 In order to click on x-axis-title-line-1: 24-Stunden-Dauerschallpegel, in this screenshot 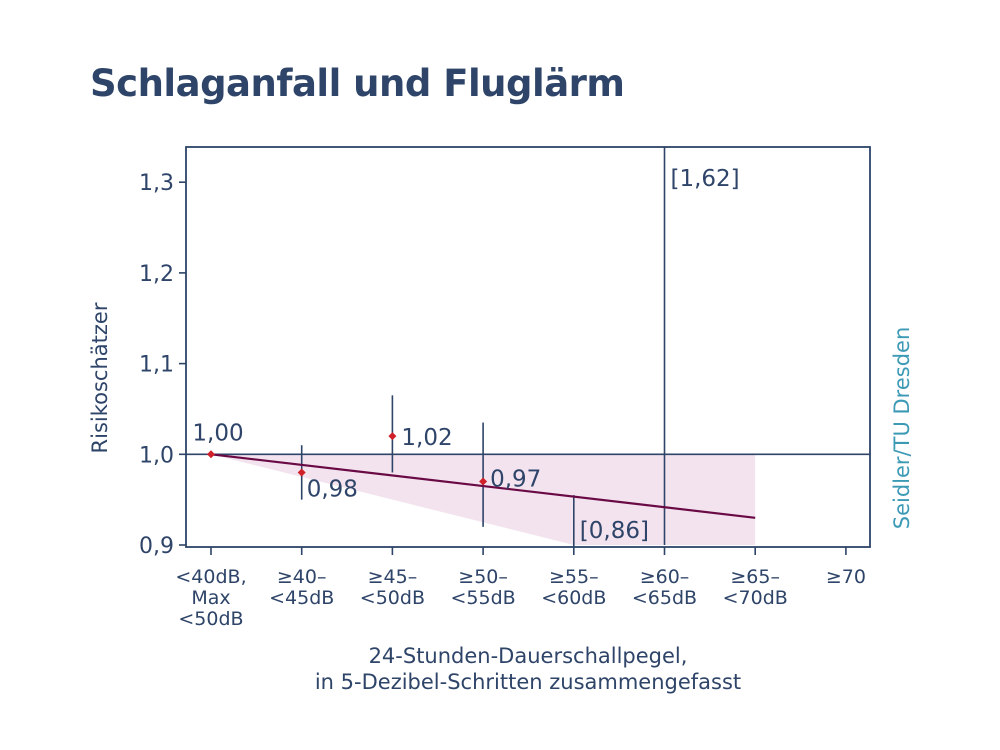, I will do `click(528, 656)`.